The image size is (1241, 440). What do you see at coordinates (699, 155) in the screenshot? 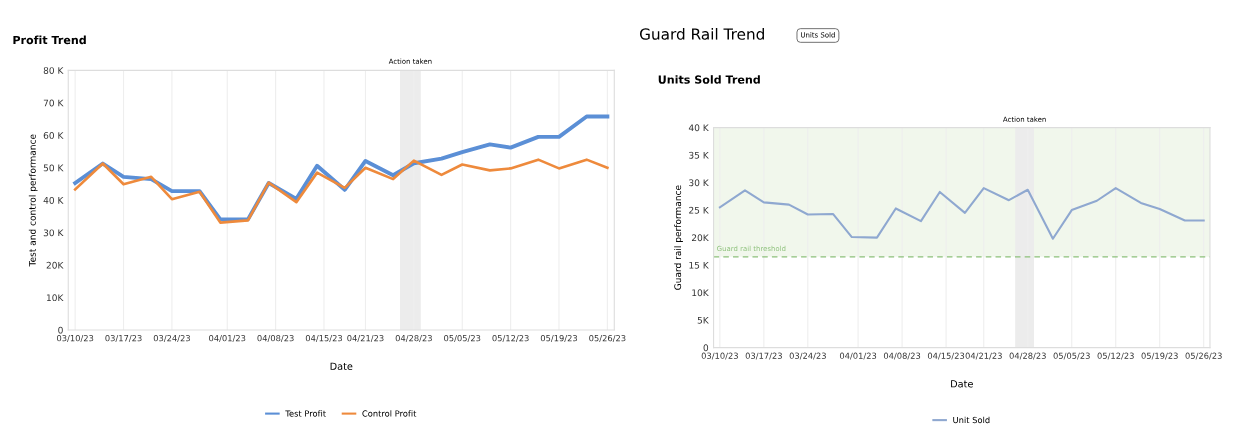
I see `y-tick-label: 35 K` at bounding box center [699, 155].